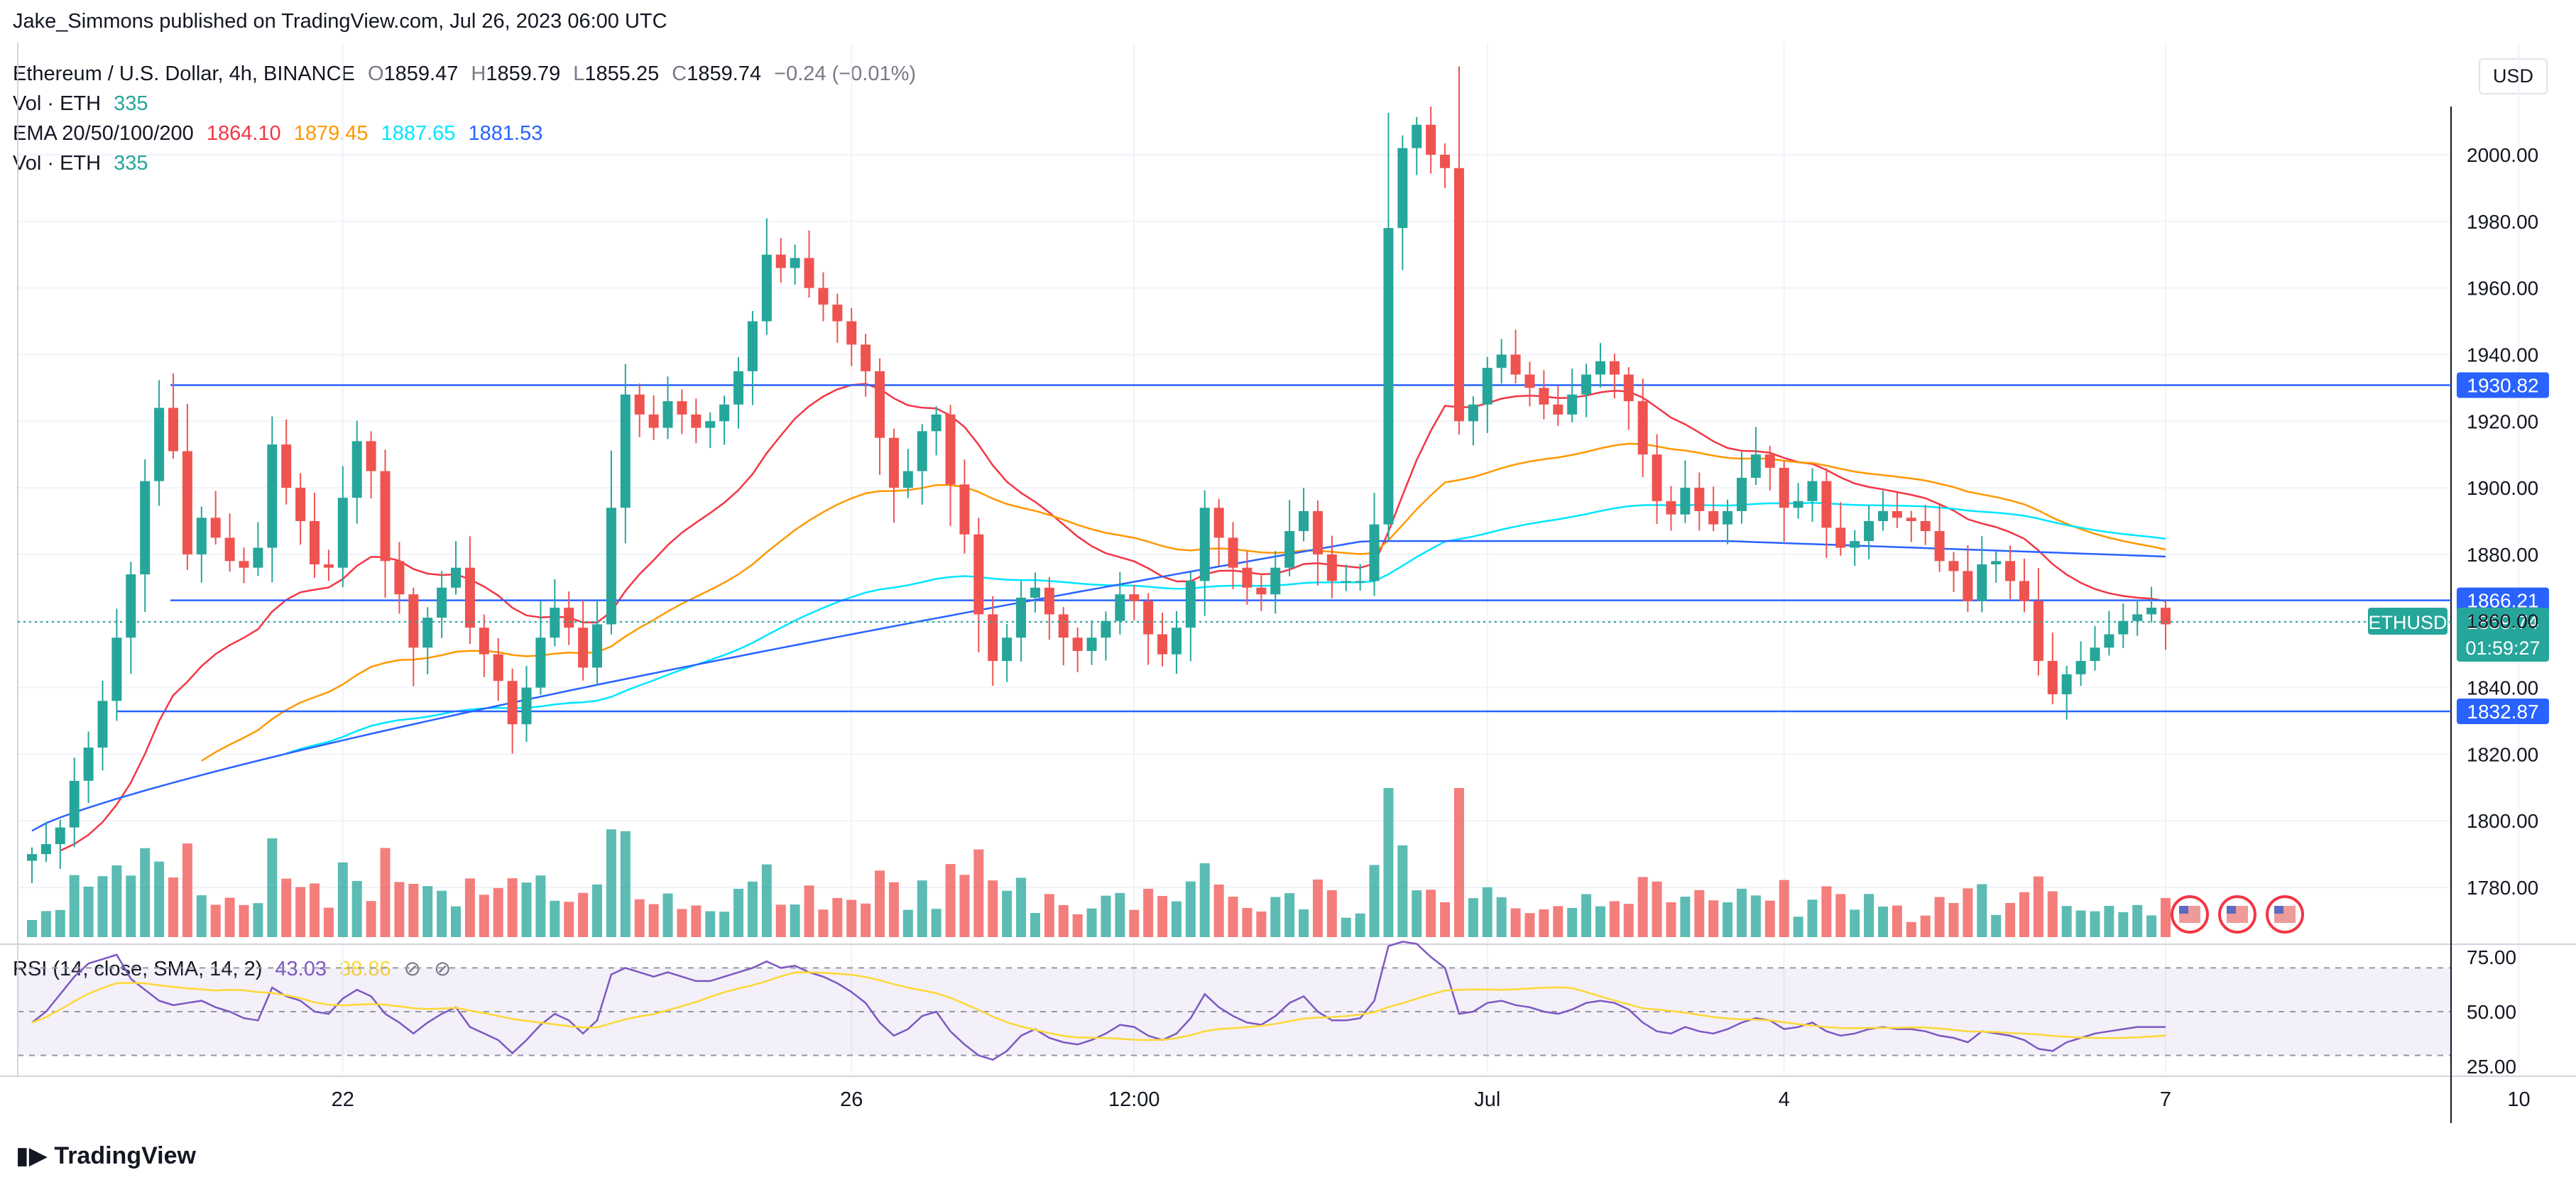 The image size is (2576, 1187). I want to click on tradingview-logo: ▮▶ TradingView, so click(106, 1156).